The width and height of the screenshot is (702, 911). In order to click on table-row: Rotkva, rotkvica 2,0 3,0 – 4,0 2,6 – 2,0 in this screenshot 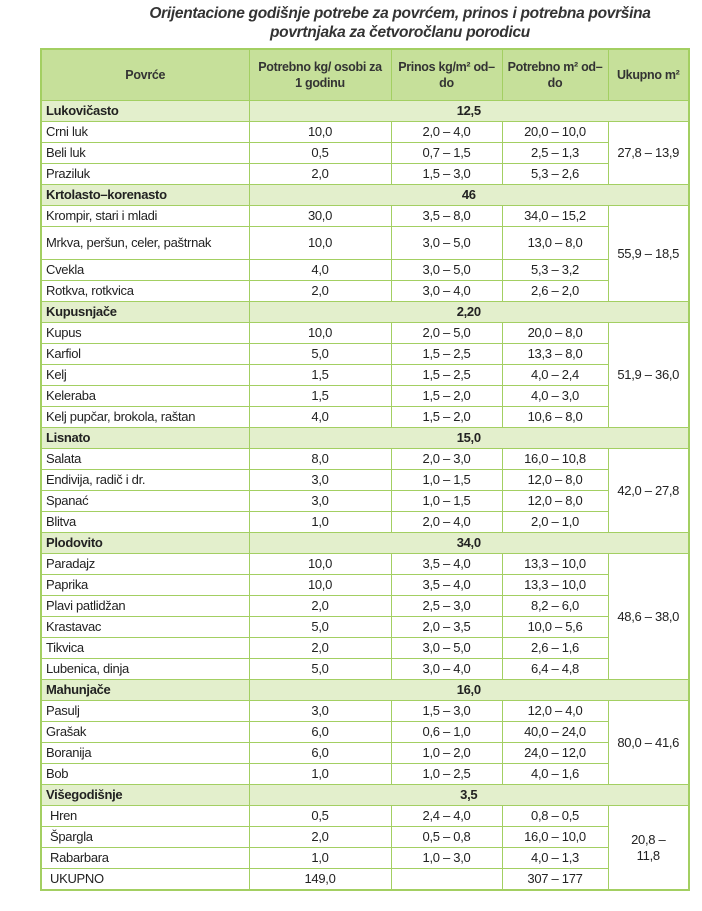, I will do `click(364, 291)`.